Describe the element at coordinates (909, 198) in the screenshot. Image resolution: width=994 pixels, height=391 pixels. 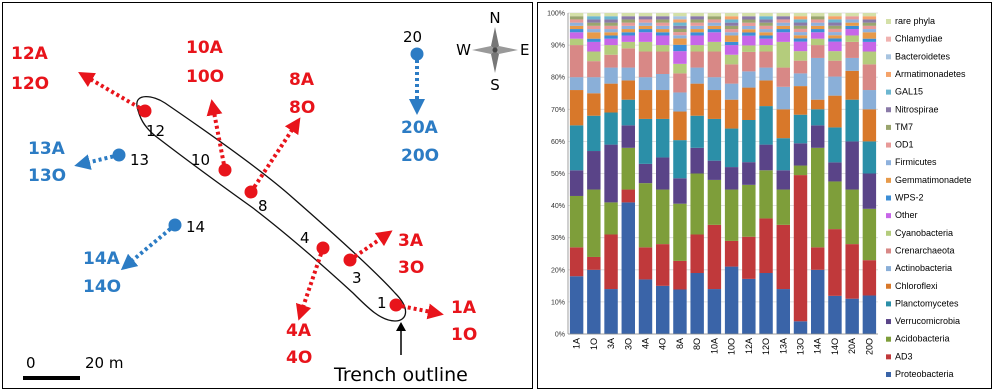
I see `legend-entry: WPS-2` at that location.